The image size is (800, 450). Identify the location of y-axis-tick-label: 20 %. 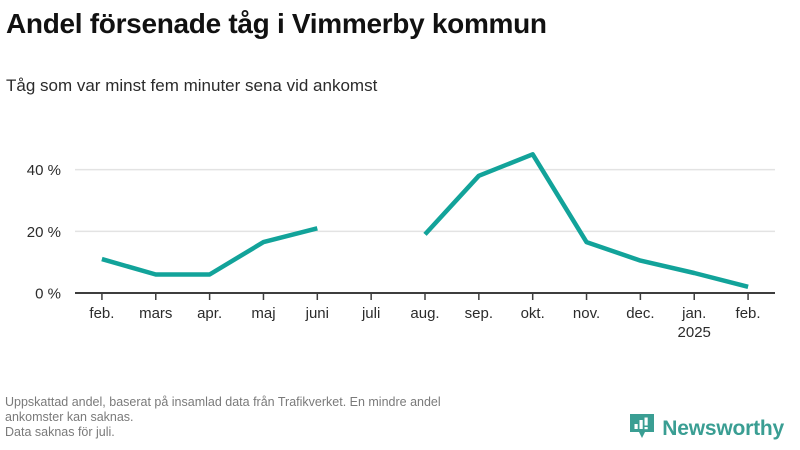
(44, 232).